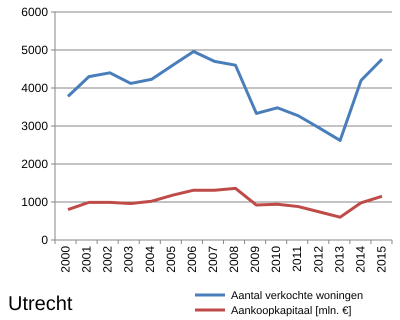 This screenshot has height=320, width=400. What do you see at coordinates (44, 240) in the screenshot?
I see `y-tick-label: 0` at bounding box center [44, 240].